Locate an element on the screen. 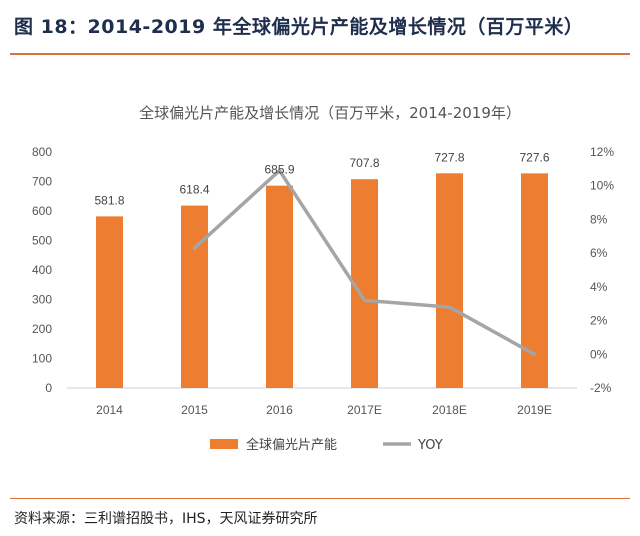 This screenshot has height=536, width=640. x-tick-label: 2014 is located at coordinates (109, 410).